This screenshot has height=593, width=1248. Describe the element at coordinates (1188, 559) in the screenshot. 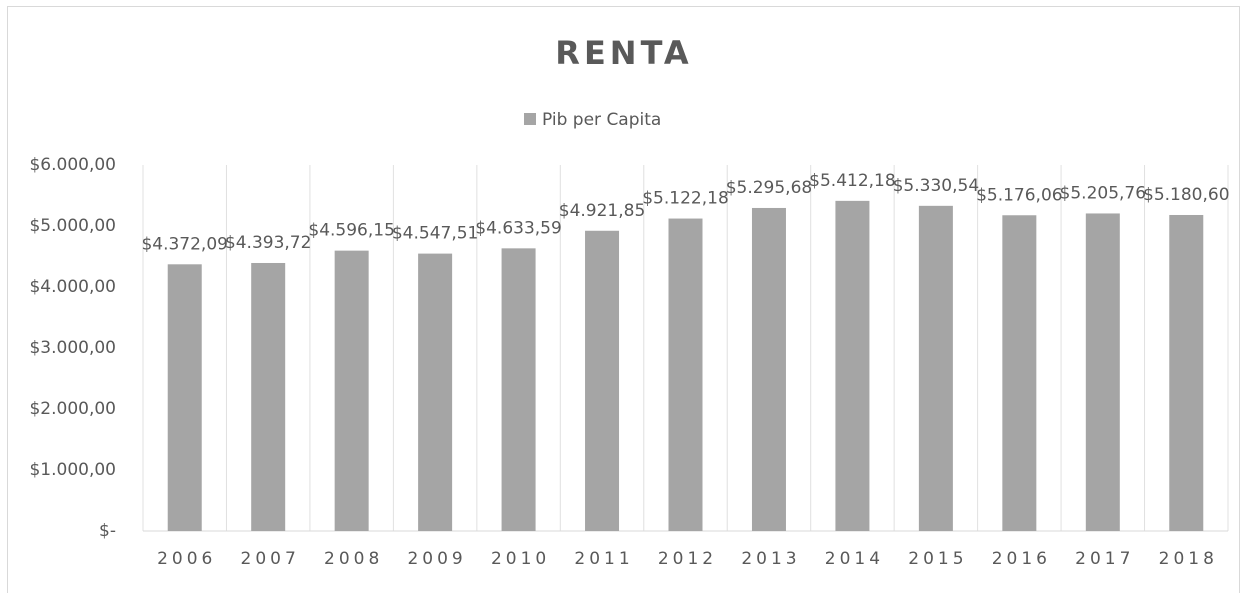

I see `x-tick-label: 2018` at that location.